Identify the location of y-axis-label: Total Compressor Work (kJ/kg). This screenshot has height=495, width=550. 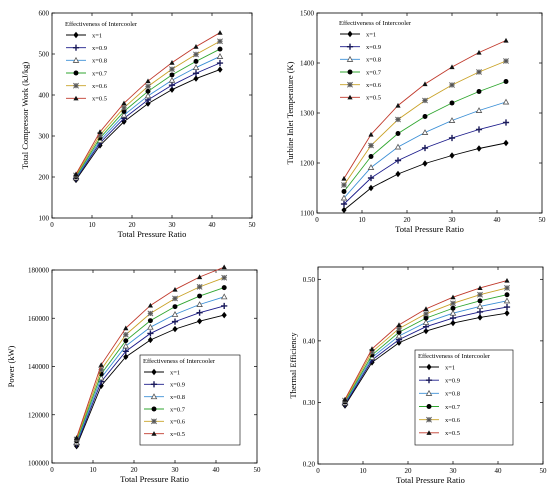
(25, 116).